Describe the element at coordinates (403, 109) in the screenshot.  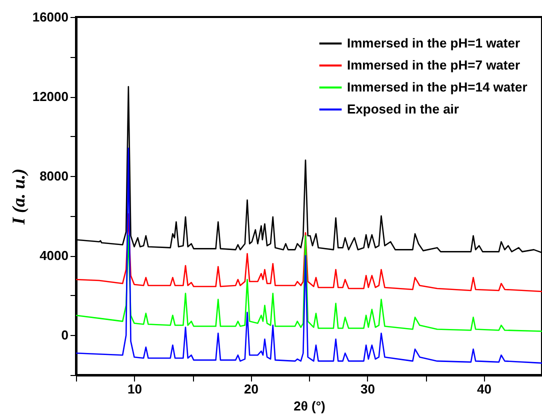
I see `legend-label: Exposed in the air` at that location.